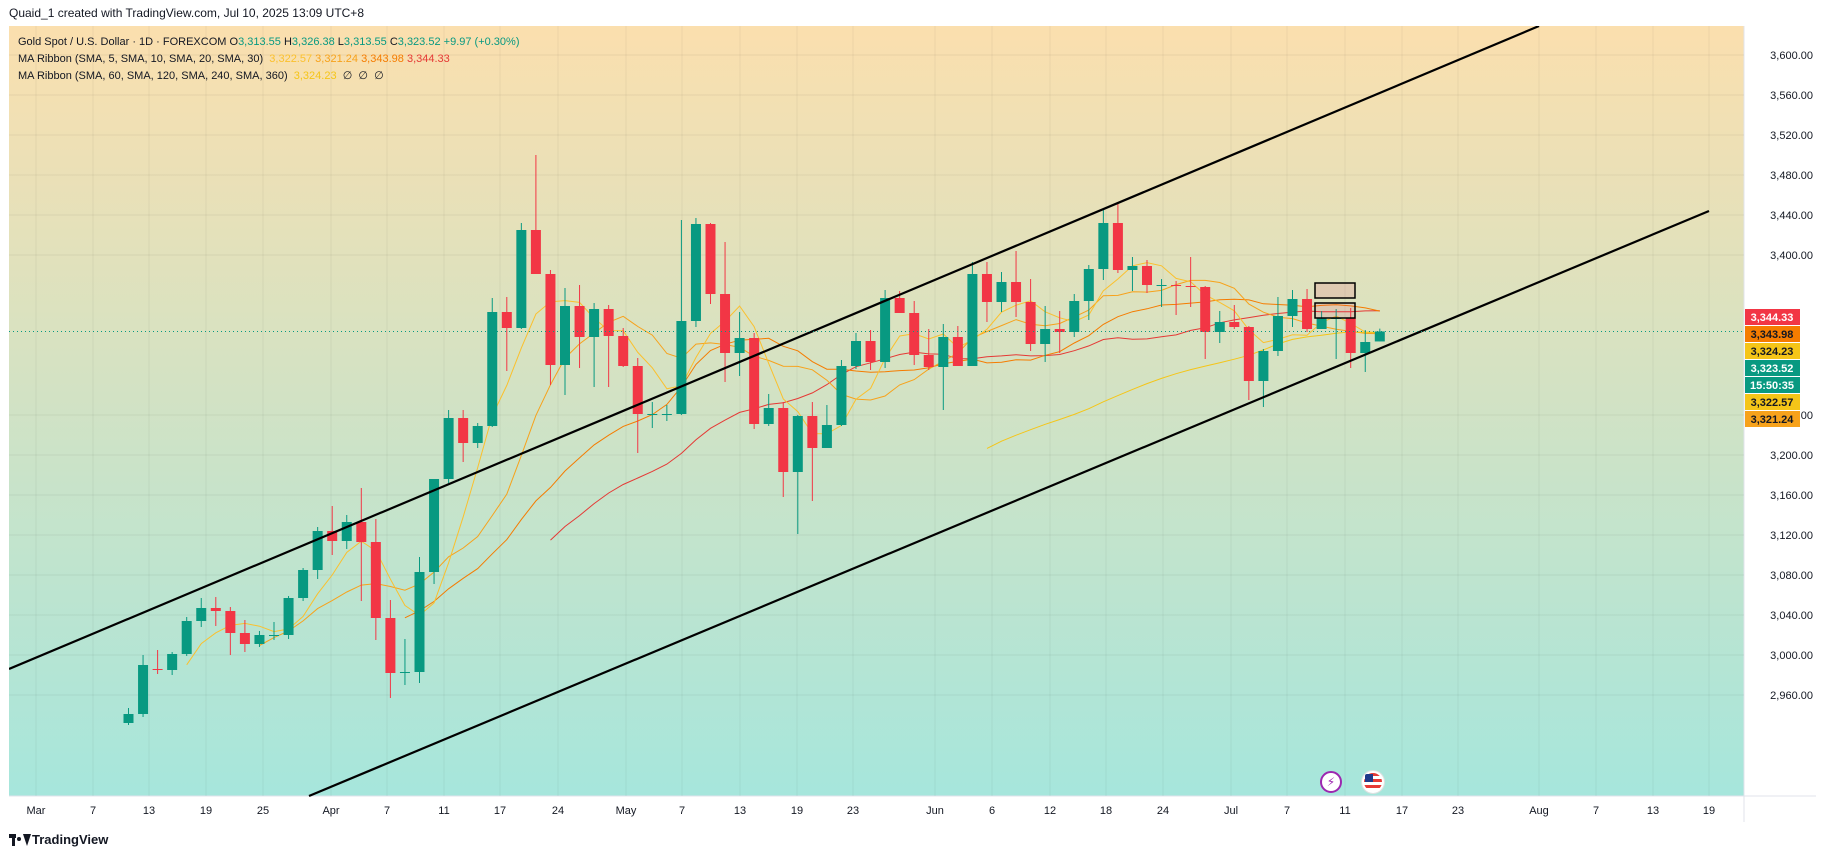  What do you see at coordinates (1373, 782) in the screenshot?
I see `us-flag-event-icon` at bounding box center [1373, 782].